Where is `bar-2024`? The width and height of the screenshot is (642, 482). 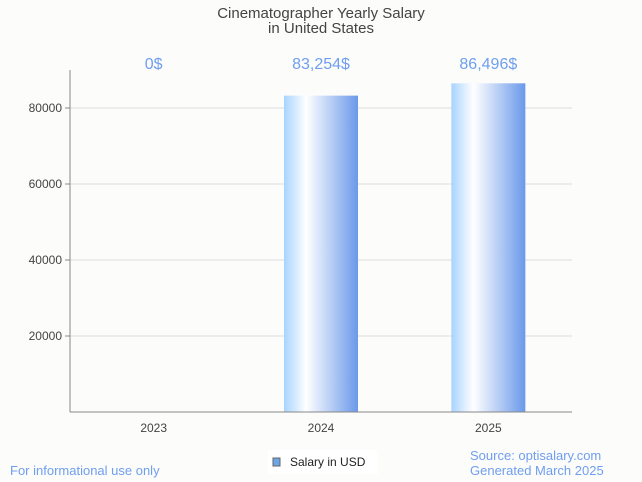 bar-2024 is located at coordinates (321, 253).